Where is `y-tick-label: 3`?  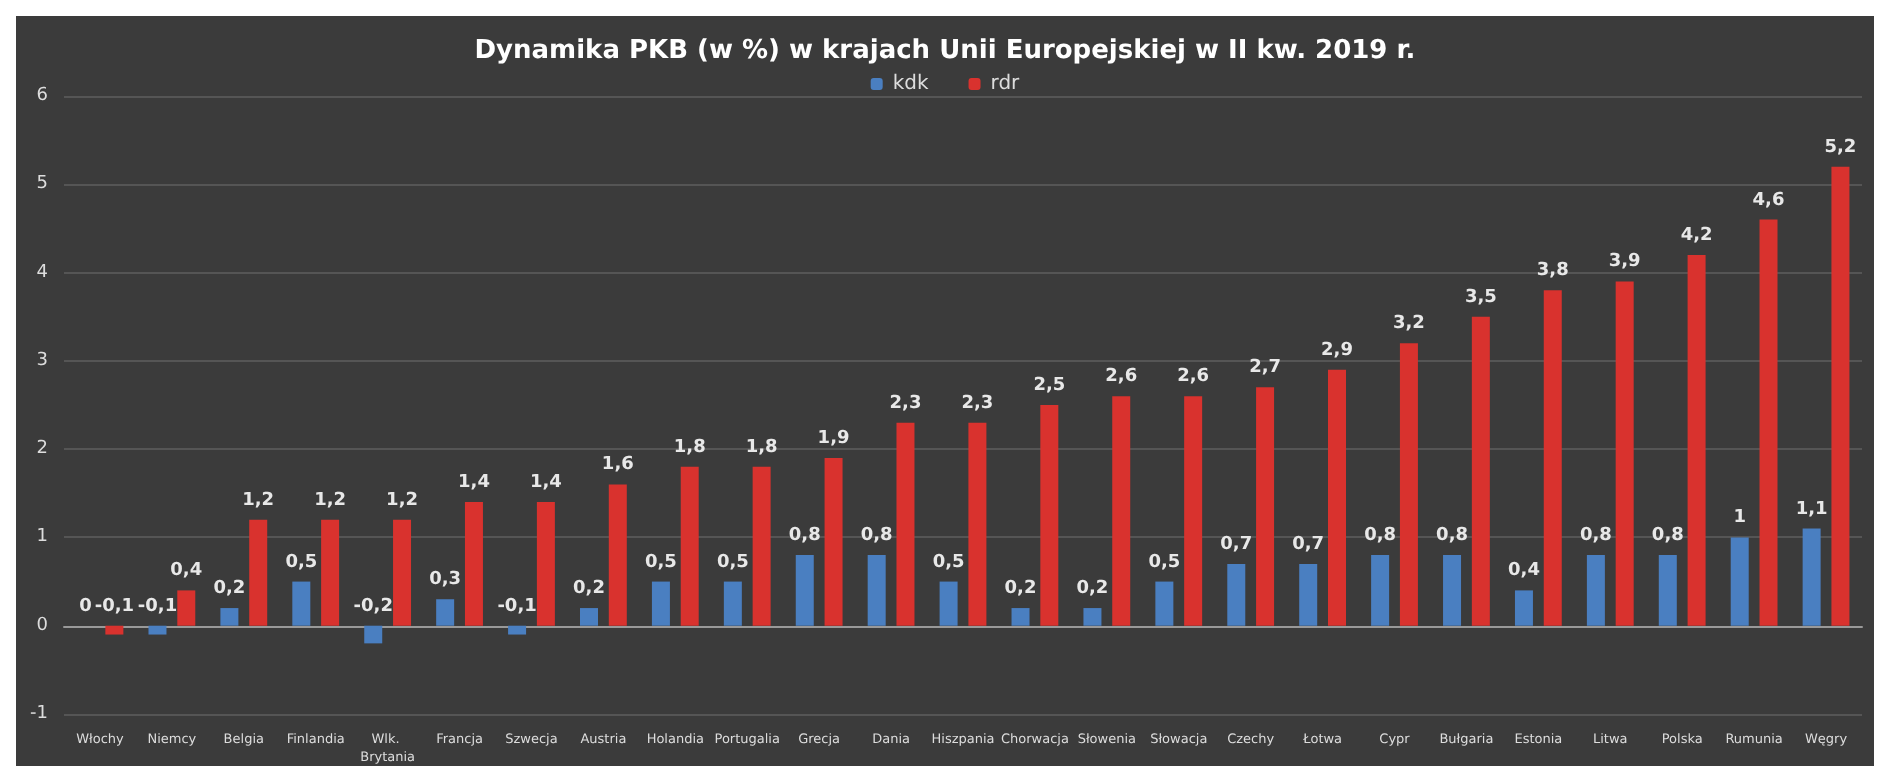 y-tick-label: 3 is located at coordinates (42, 360).